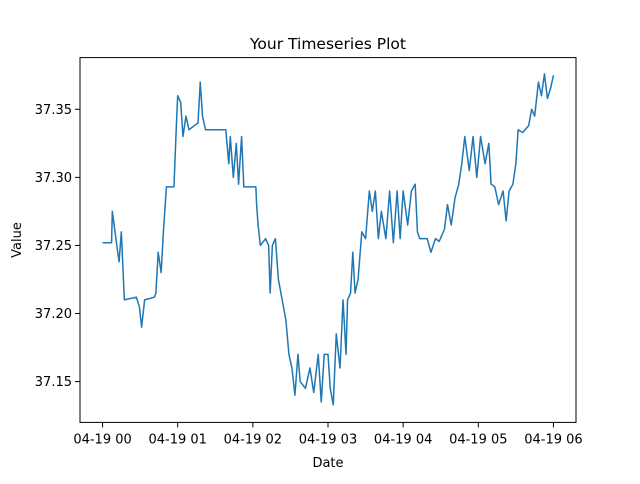 Image resolution: width=640 pixels, height=484 pixels. Describe the element at coordinates (327, 463) in the screenshot. I see `x-axis-label: Date` at that location.